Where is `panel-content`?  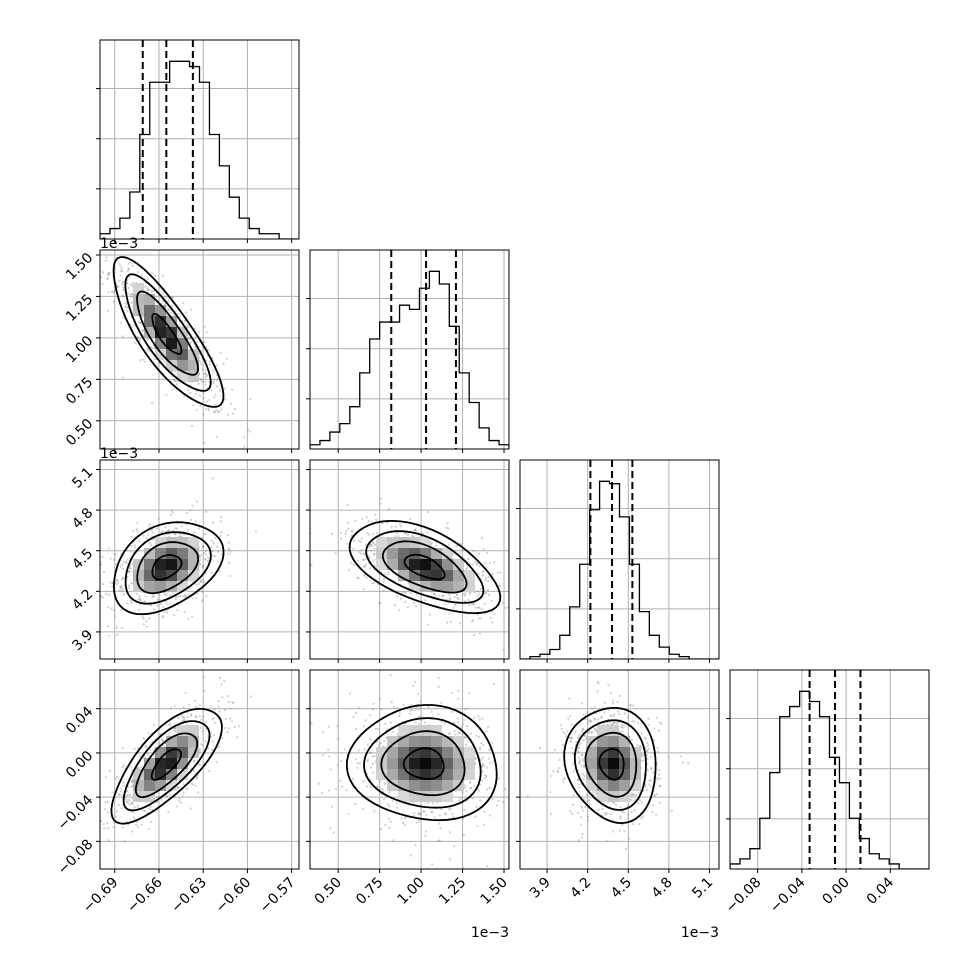
panel-content is located at coordinates (406, 769).